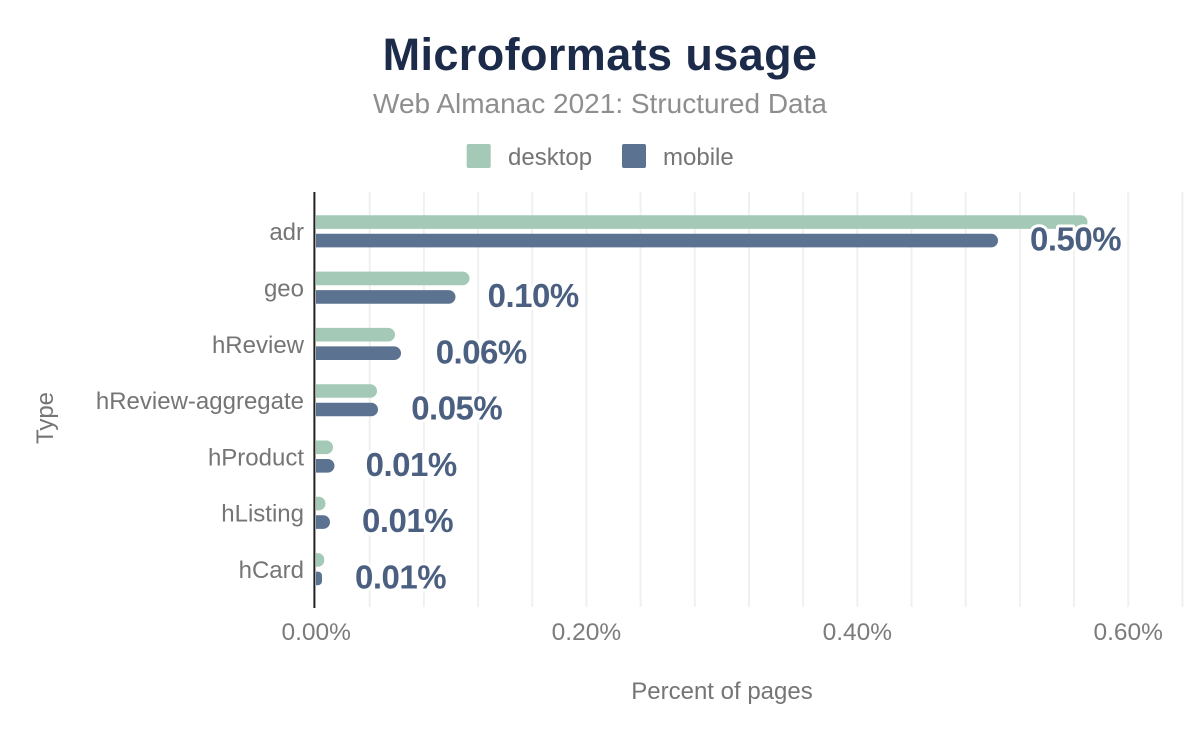 The width and height of the screenshot is (1200, 742). Describe the element at coordinates (456, 408) in the screenshot. I see `svg-text: 0.05%` at that location.